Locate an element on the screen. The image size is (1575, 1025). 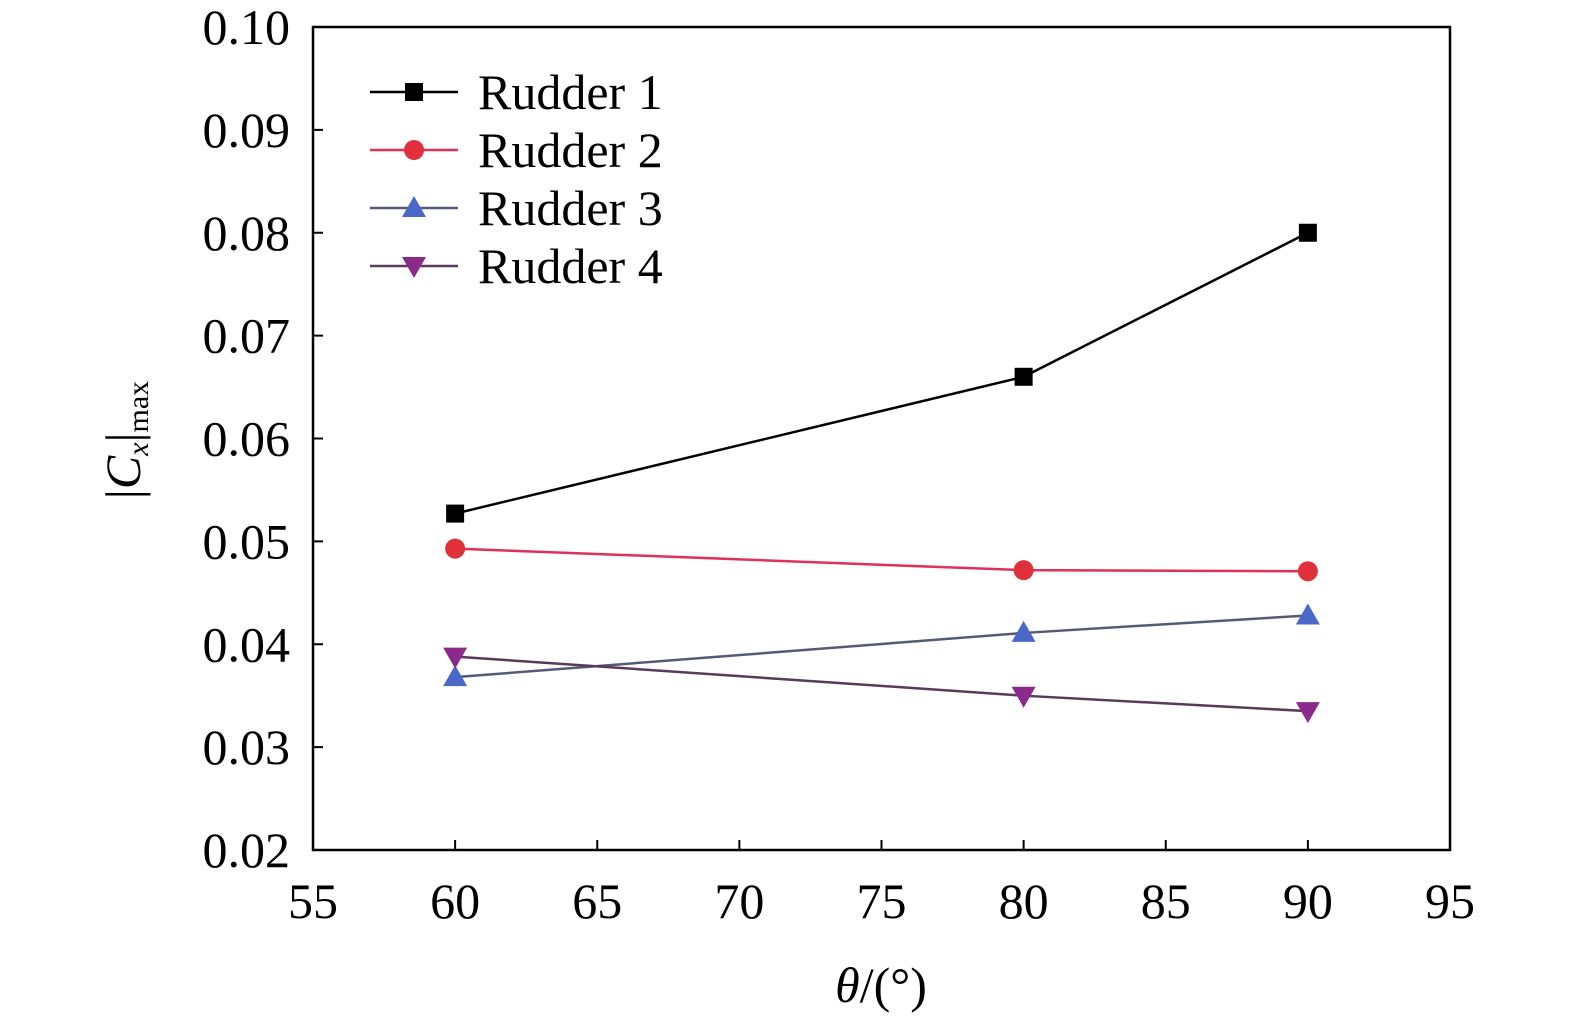
x-axis-label: θ/(°) is located at coordinates (881, 985).